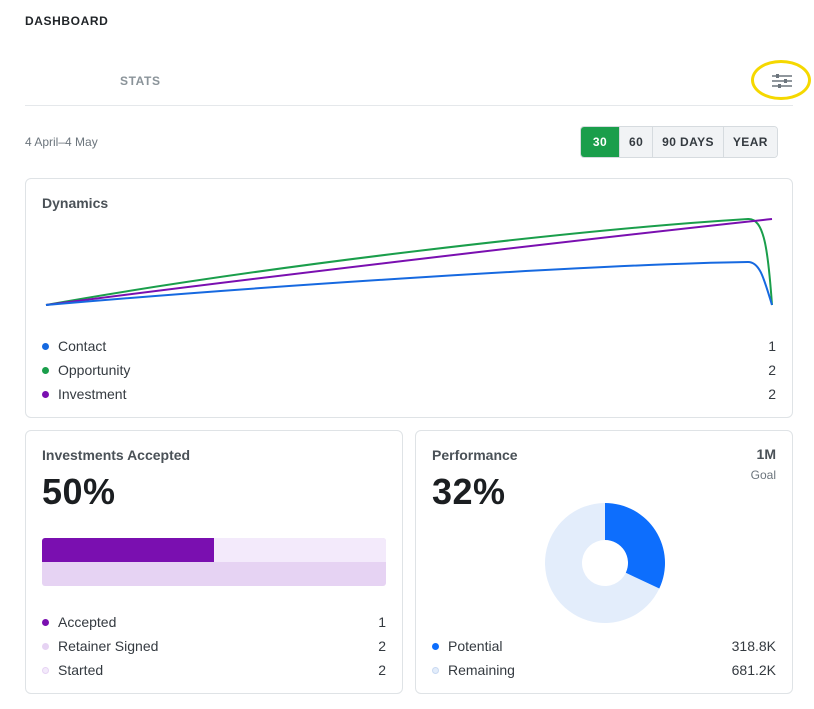  What do you see at coordinates (418, 83) in the screenshot?
I see `tab-bar: STATS` at bounding box center [418, 83].